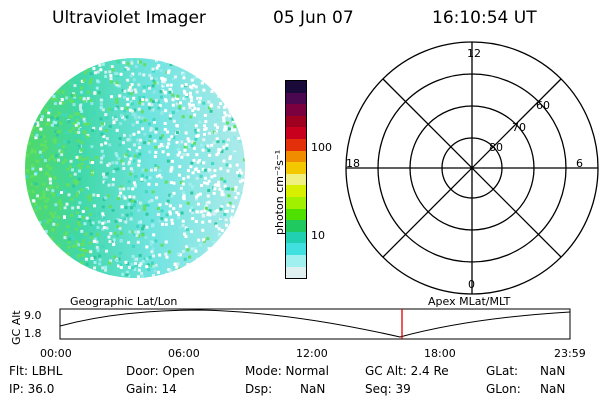 The width and height of the screenshot is (600, 400). What do you see at coordinates (33, 333) in the screenshot?
I see `timeline-ytick-min: 1.8` at bounding box center [33, 333].